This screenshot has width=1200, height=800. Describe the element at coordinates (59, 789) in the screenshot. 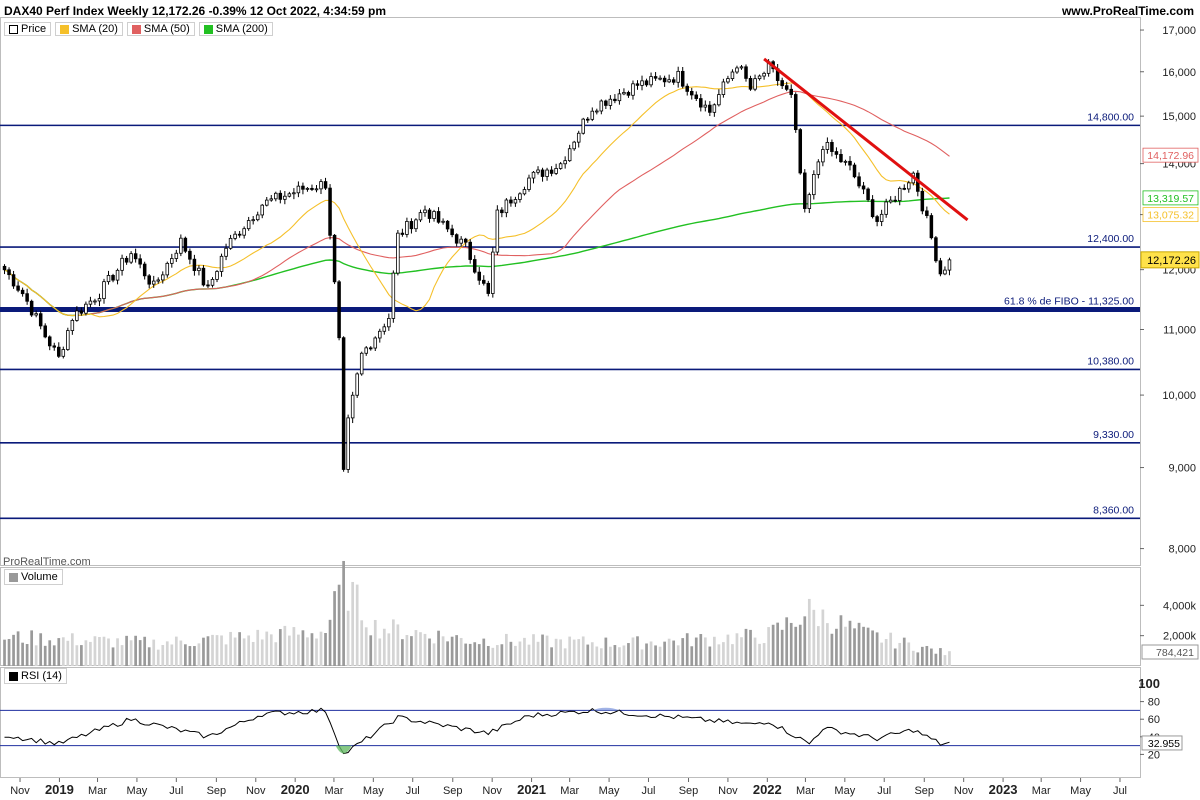

I see `x-tick-label-1: 2019` at that location.